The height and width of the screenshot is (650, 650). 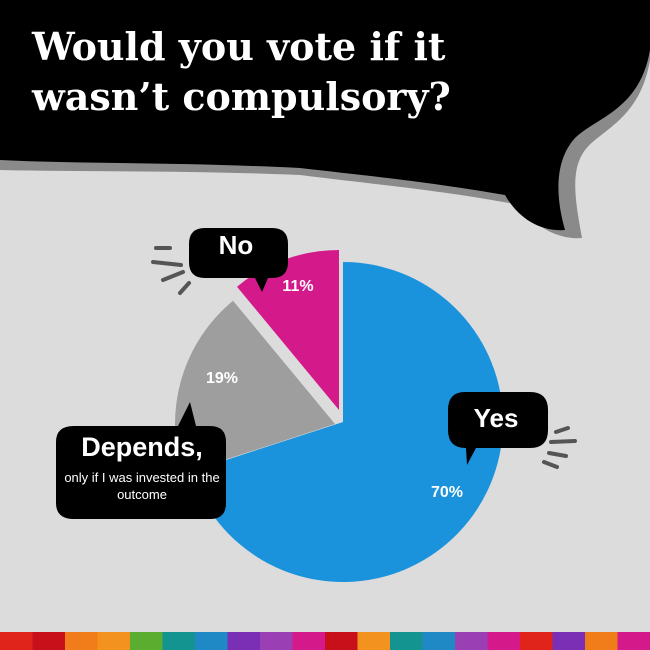 I want to click on page-title: Would you vote if it wasn’t compulsory?, so click(x=241, y=71).